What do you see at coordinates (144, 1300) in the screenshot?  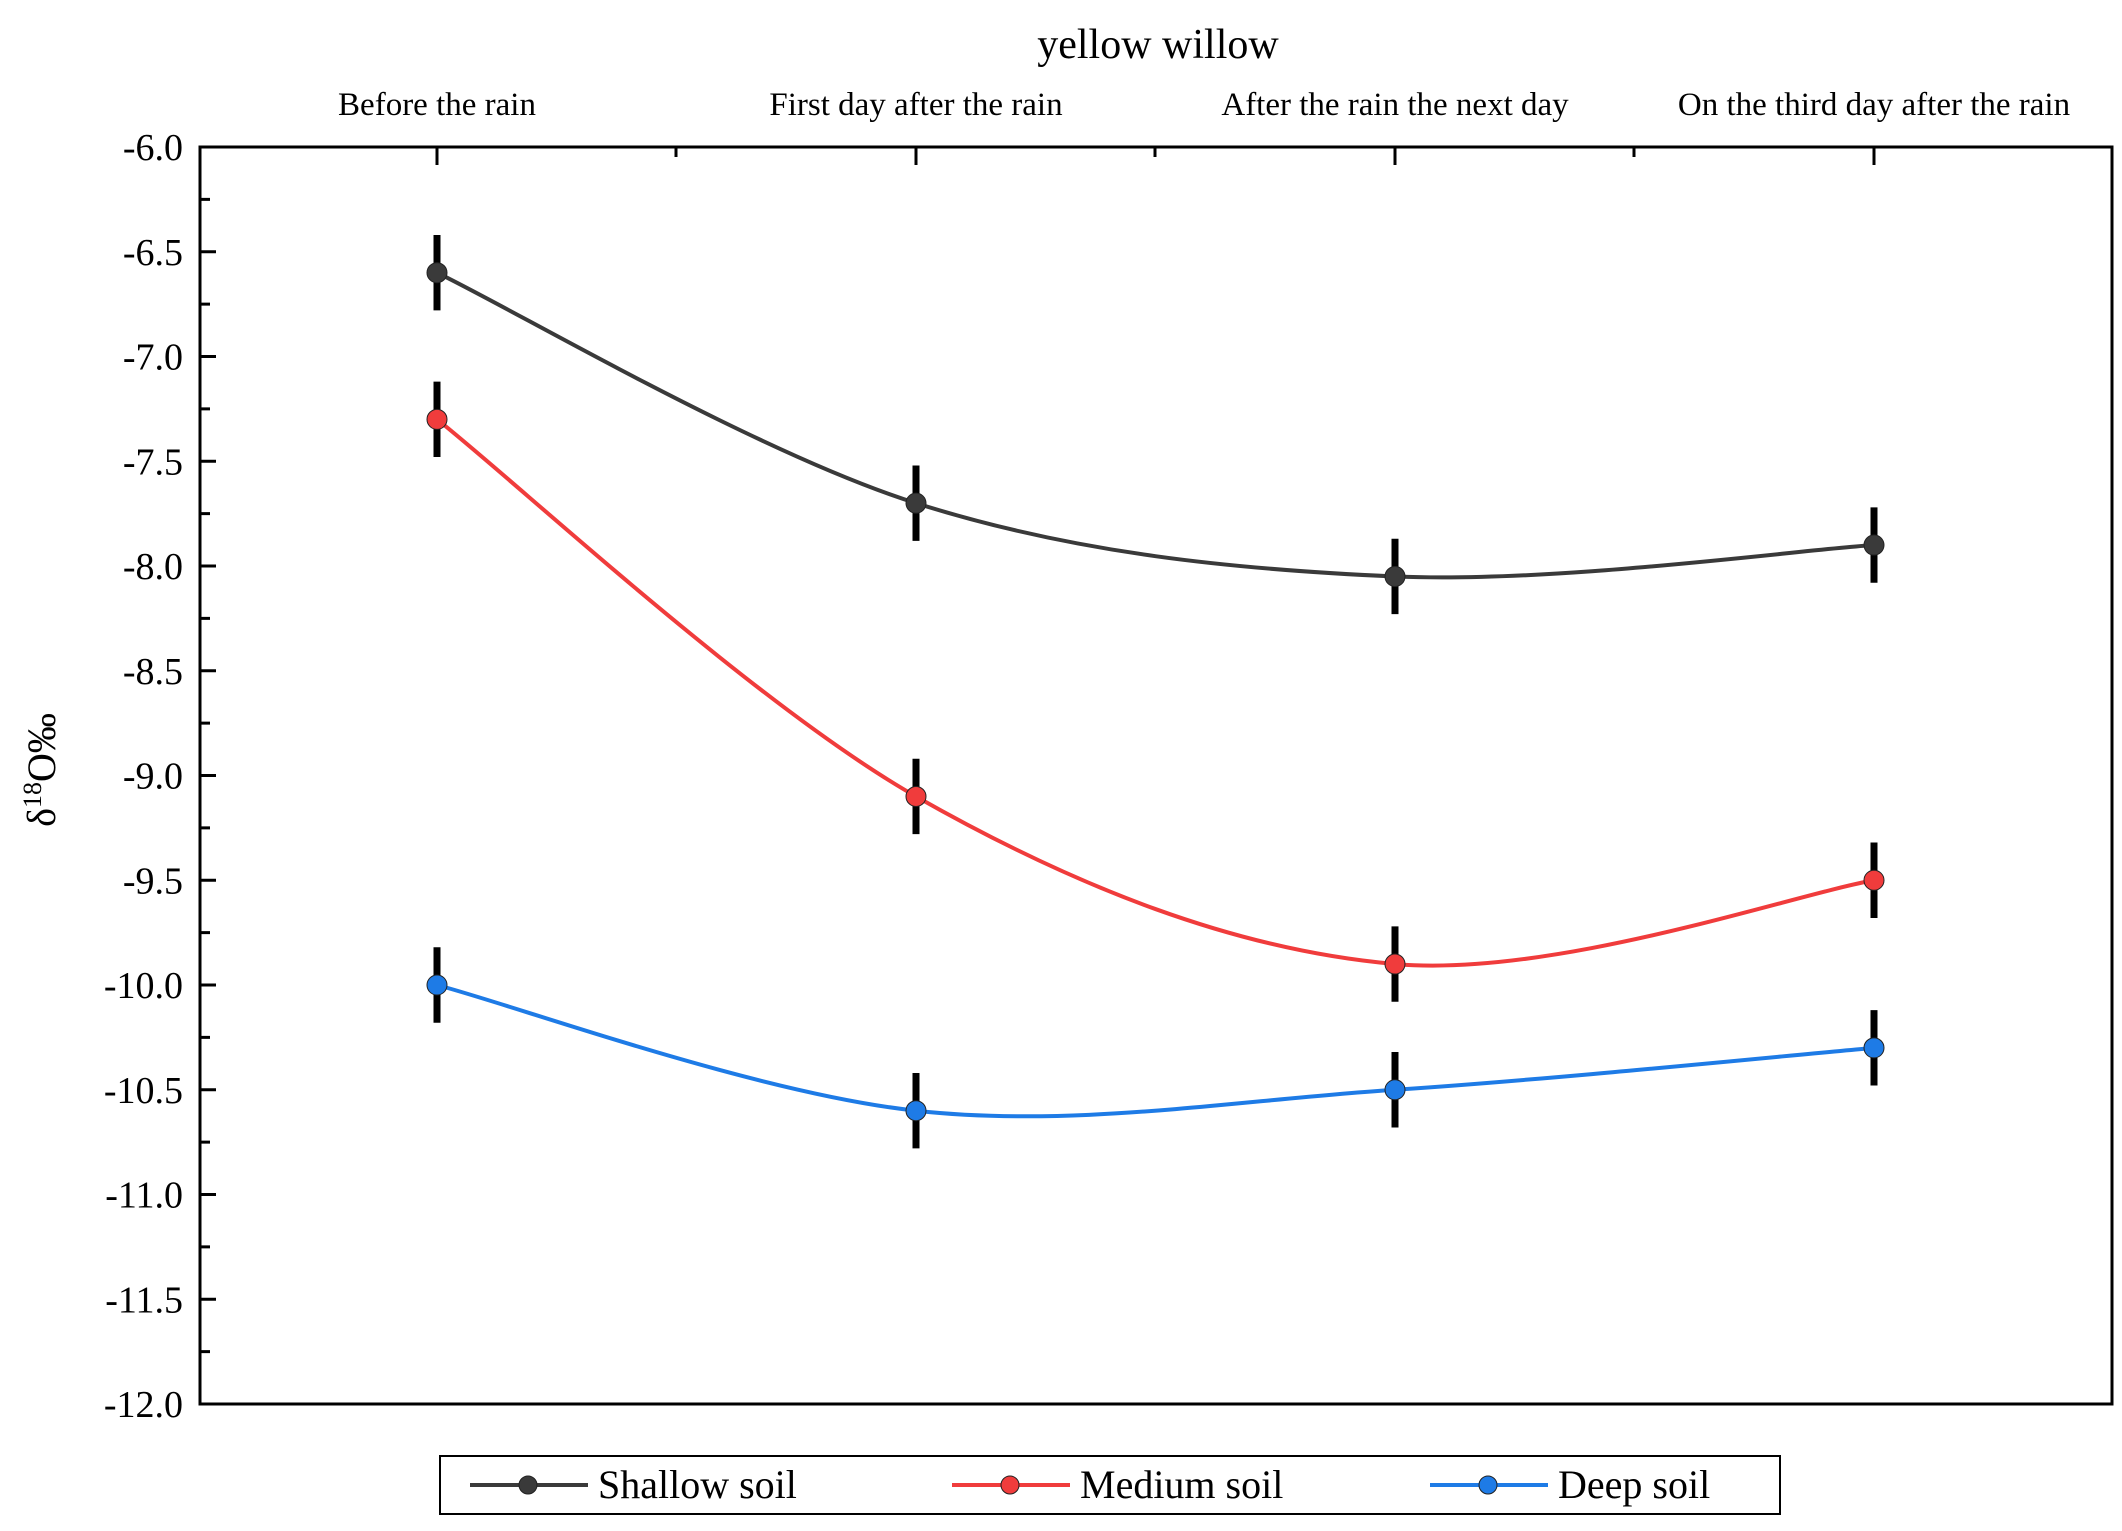 I see `y-tick-label: -11.5` at bounding box center [144, 1300].